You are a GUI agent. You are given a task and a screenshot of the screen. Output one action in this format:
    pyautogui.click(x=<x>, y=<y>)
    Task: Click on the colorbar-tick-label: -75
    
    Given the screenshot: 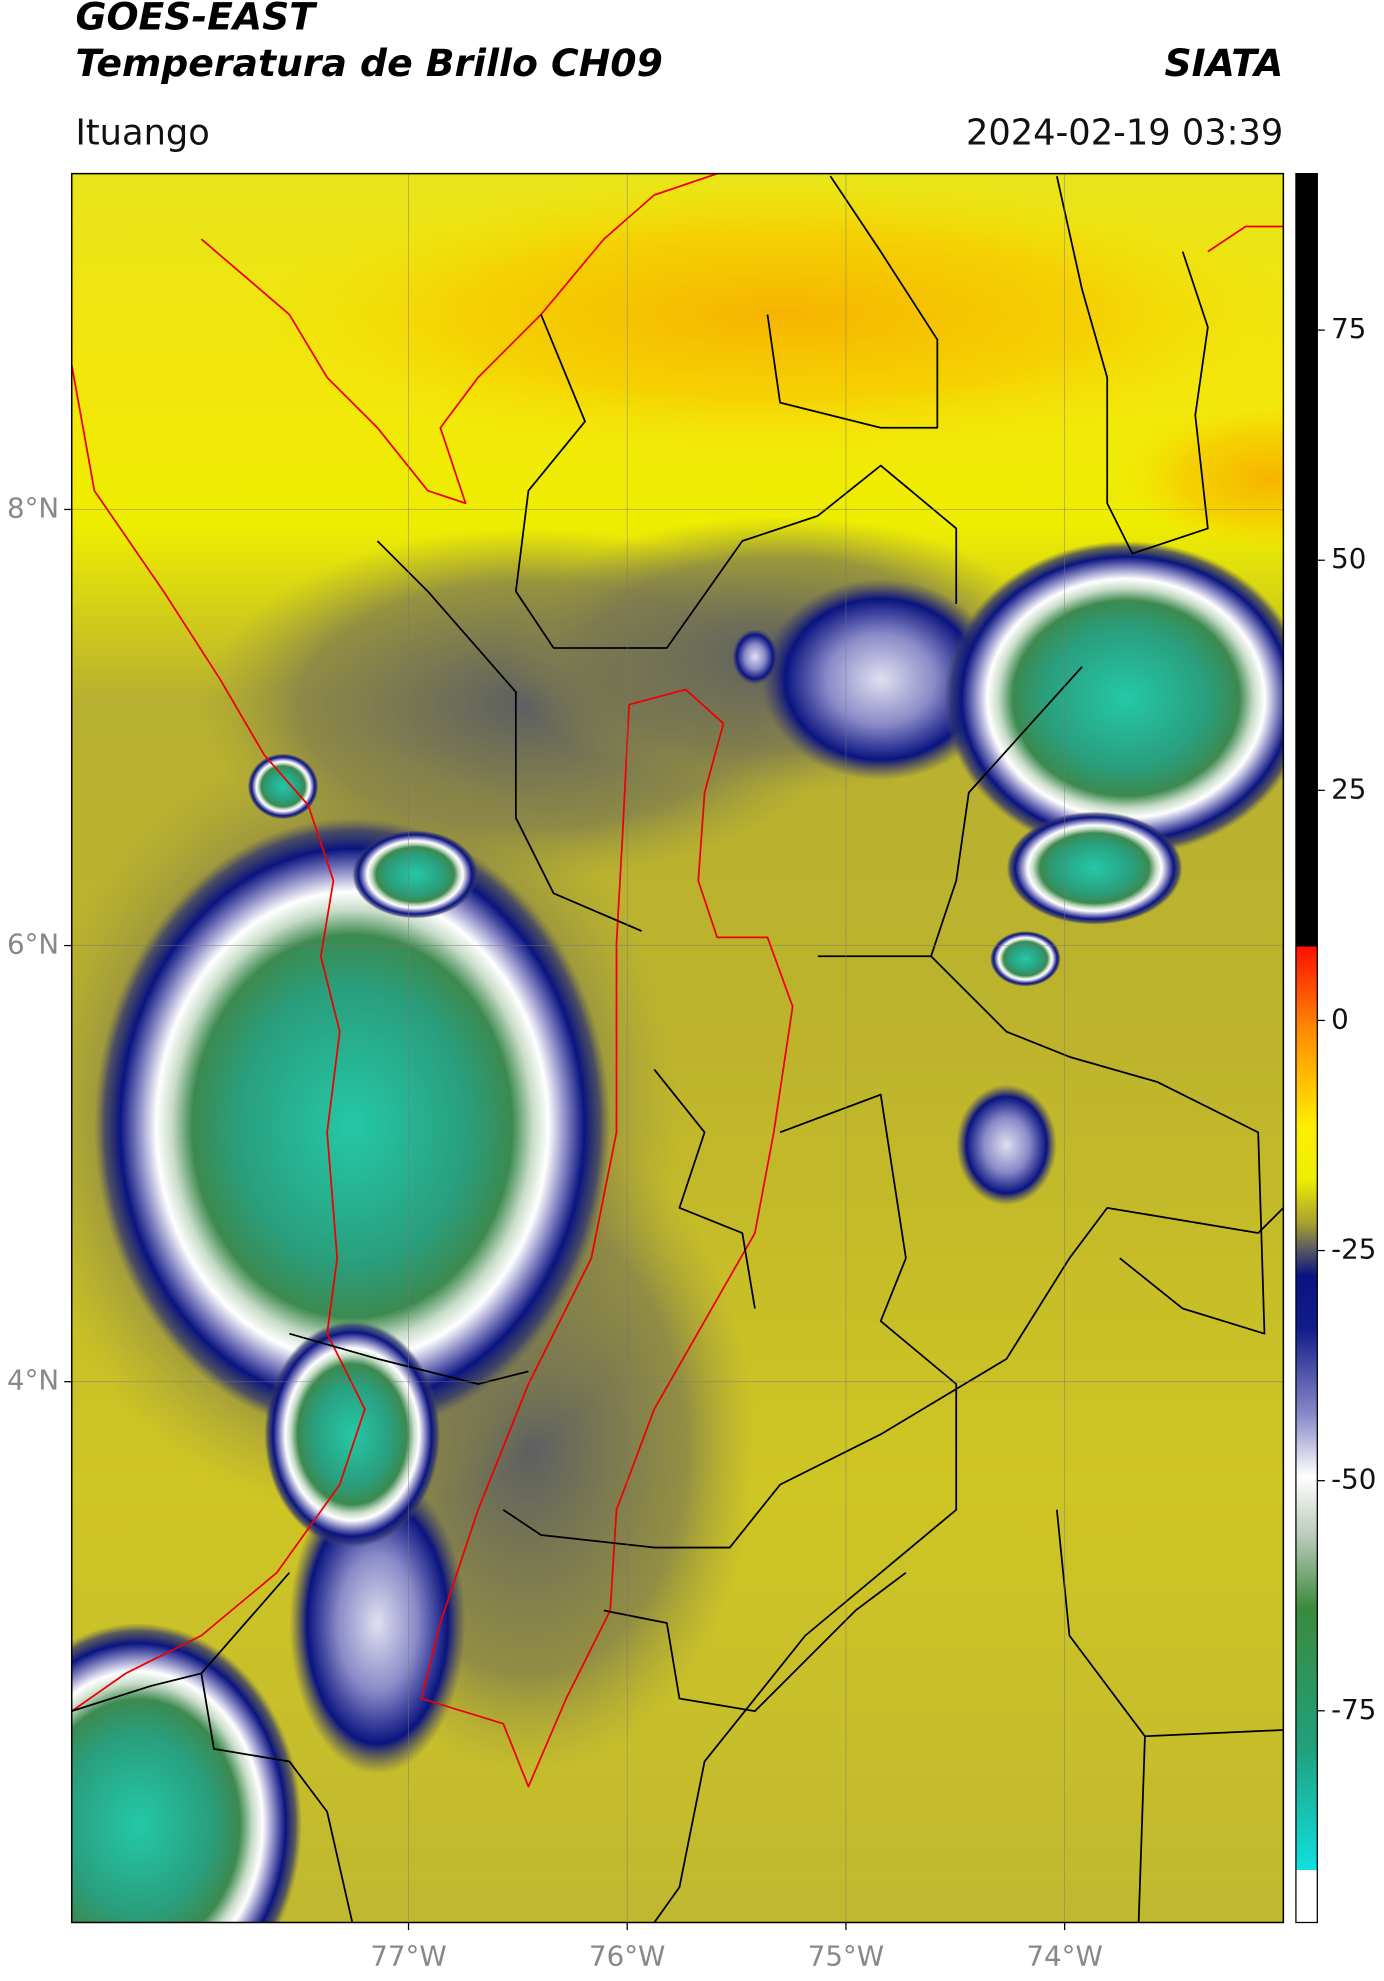 What is the action you would take?
    pyautogui.click(x=1353, y=1709)
    